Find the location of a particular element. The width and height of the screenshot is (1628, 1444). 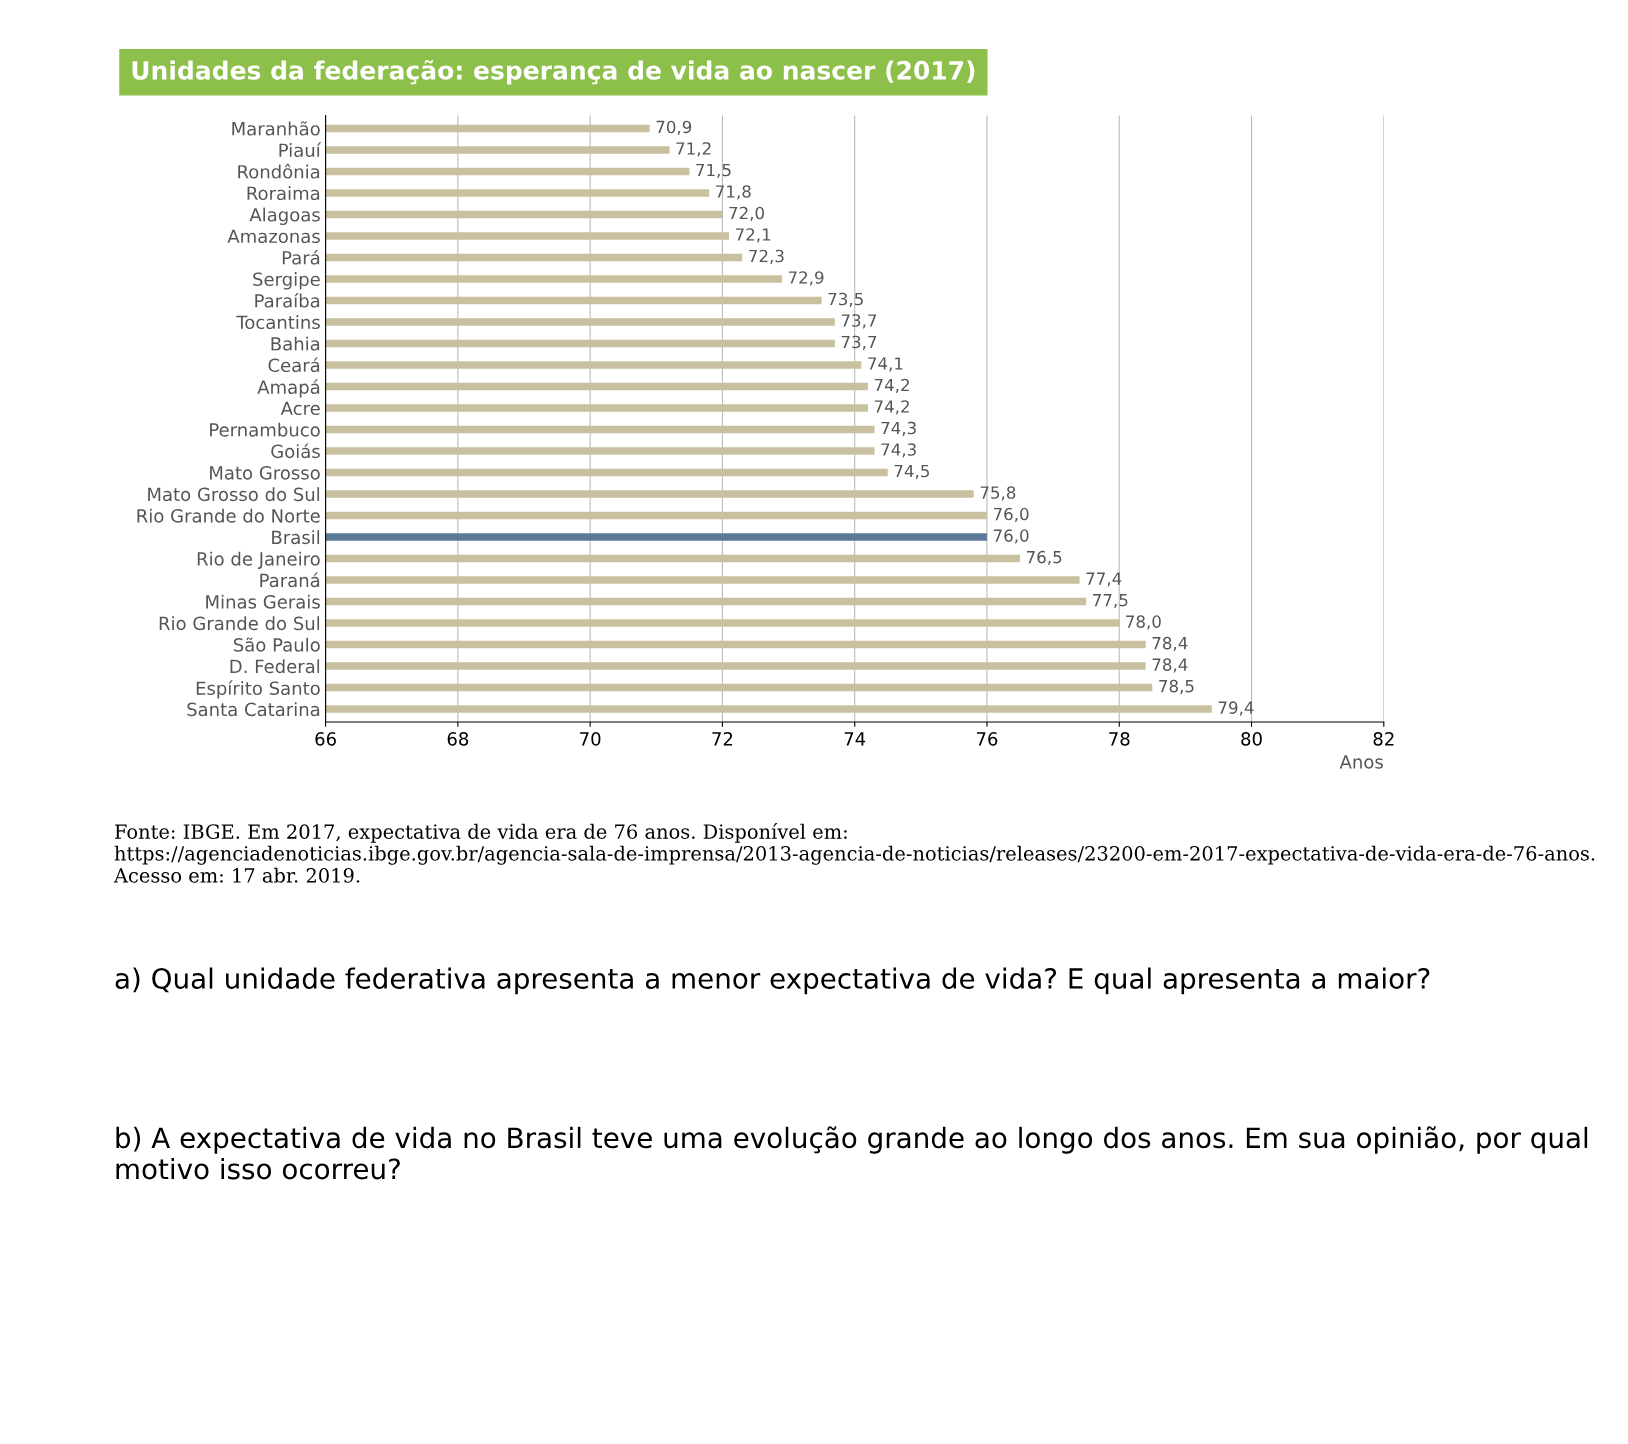

data-label: 74,5 is located at coordinates (911, 472).